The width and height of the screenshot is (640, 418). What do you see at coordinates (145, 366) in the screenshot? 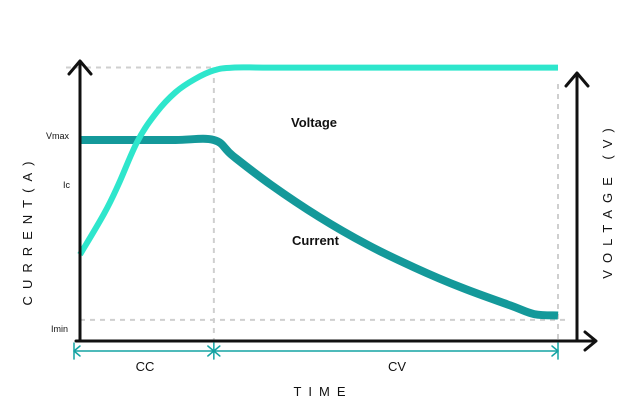
I see `phase-label-cc: CC` at bounding box center [145, 366].